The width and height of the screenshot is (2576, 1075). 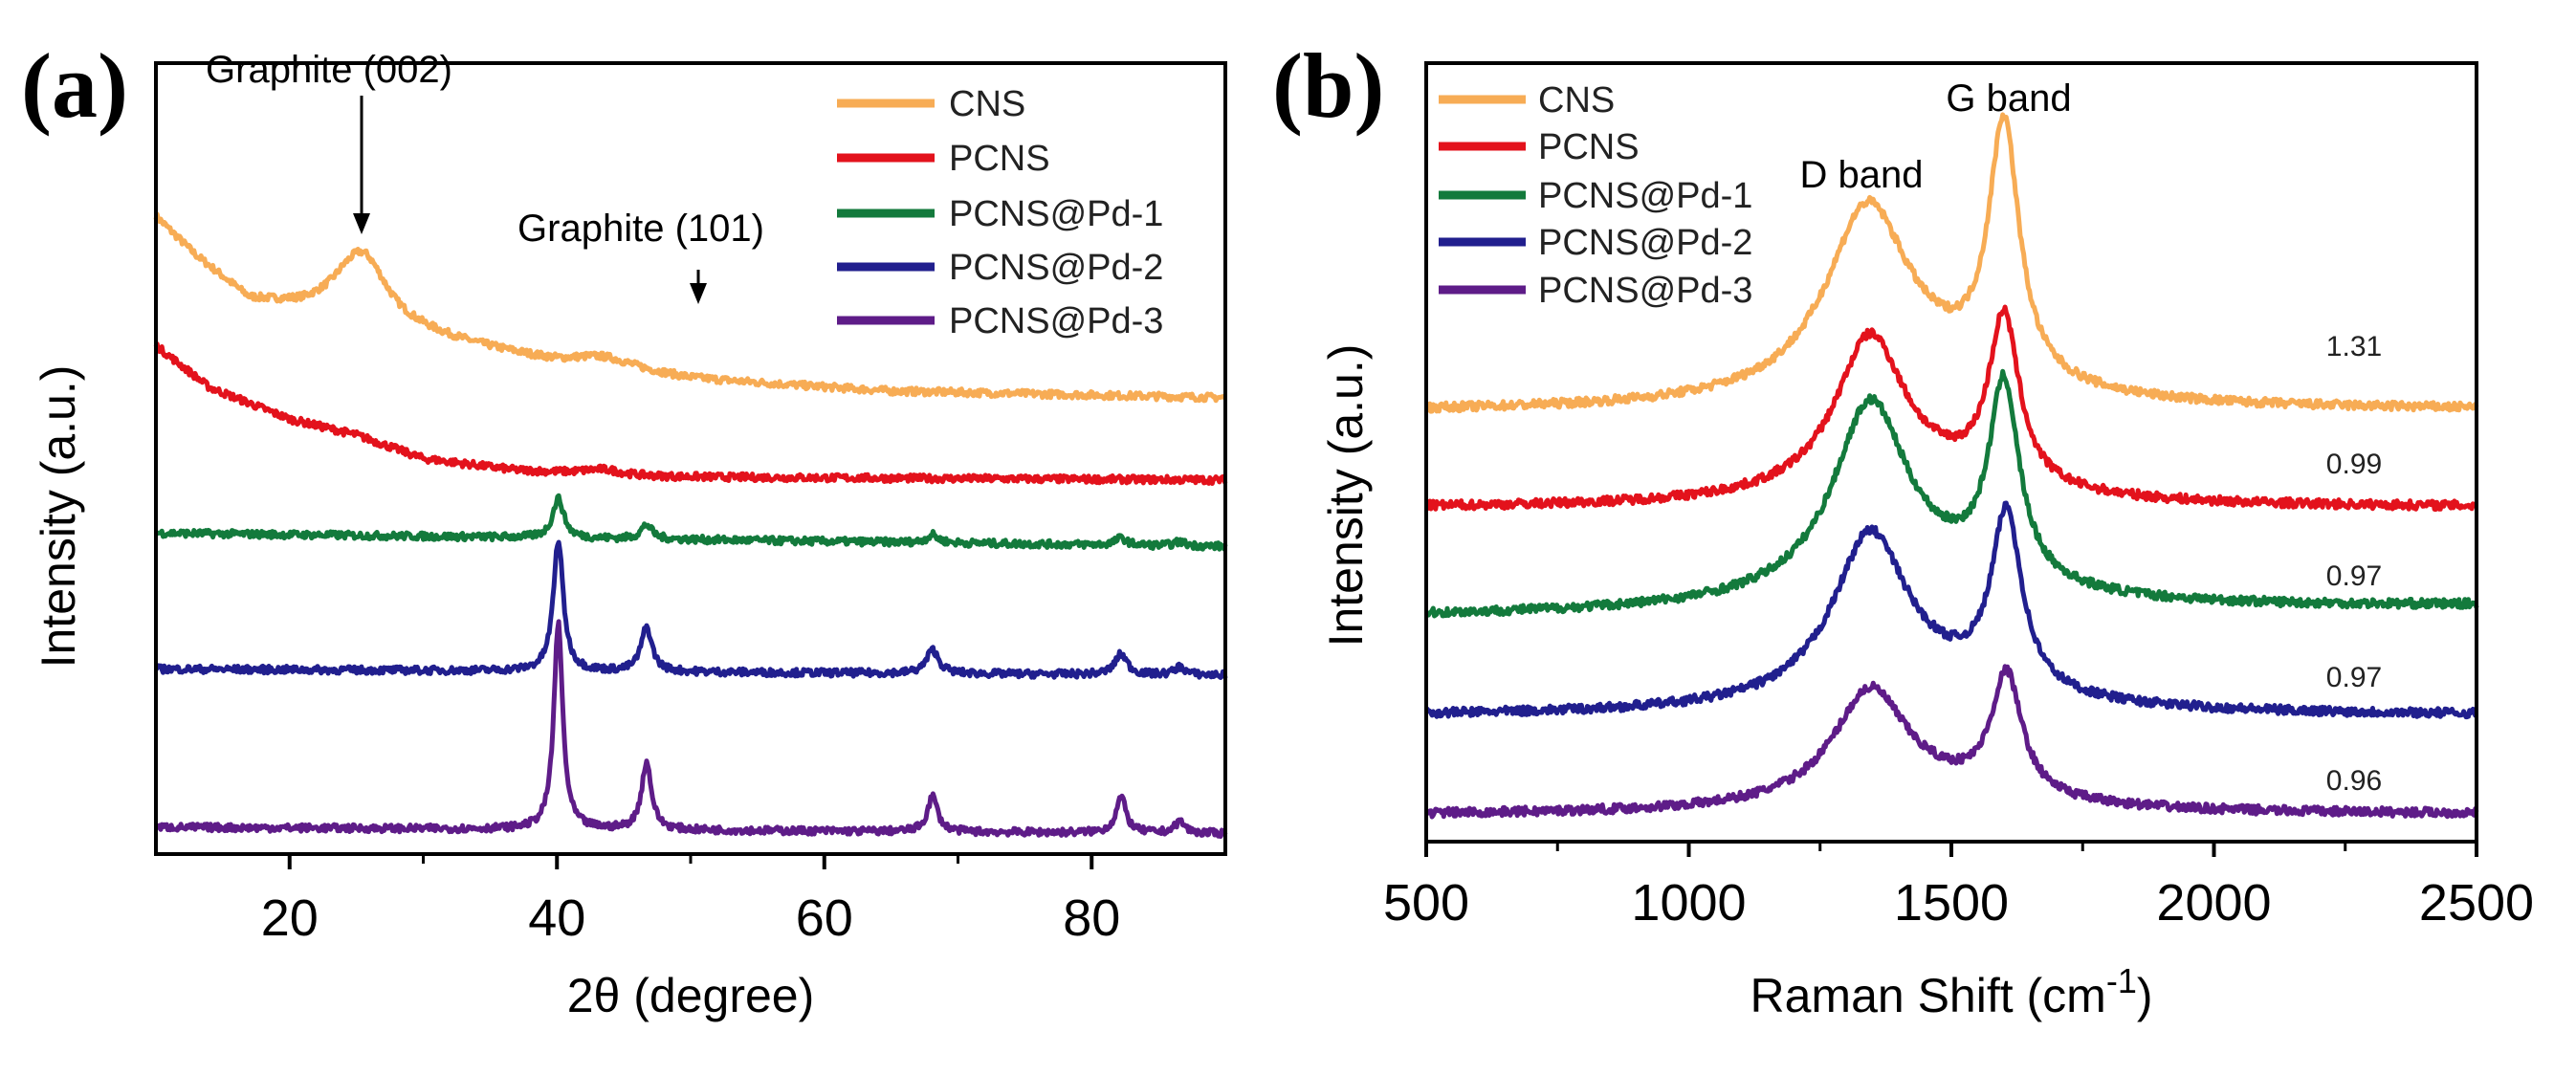 I want to click on x-tick-label: 60, so click(x=824, y=918).